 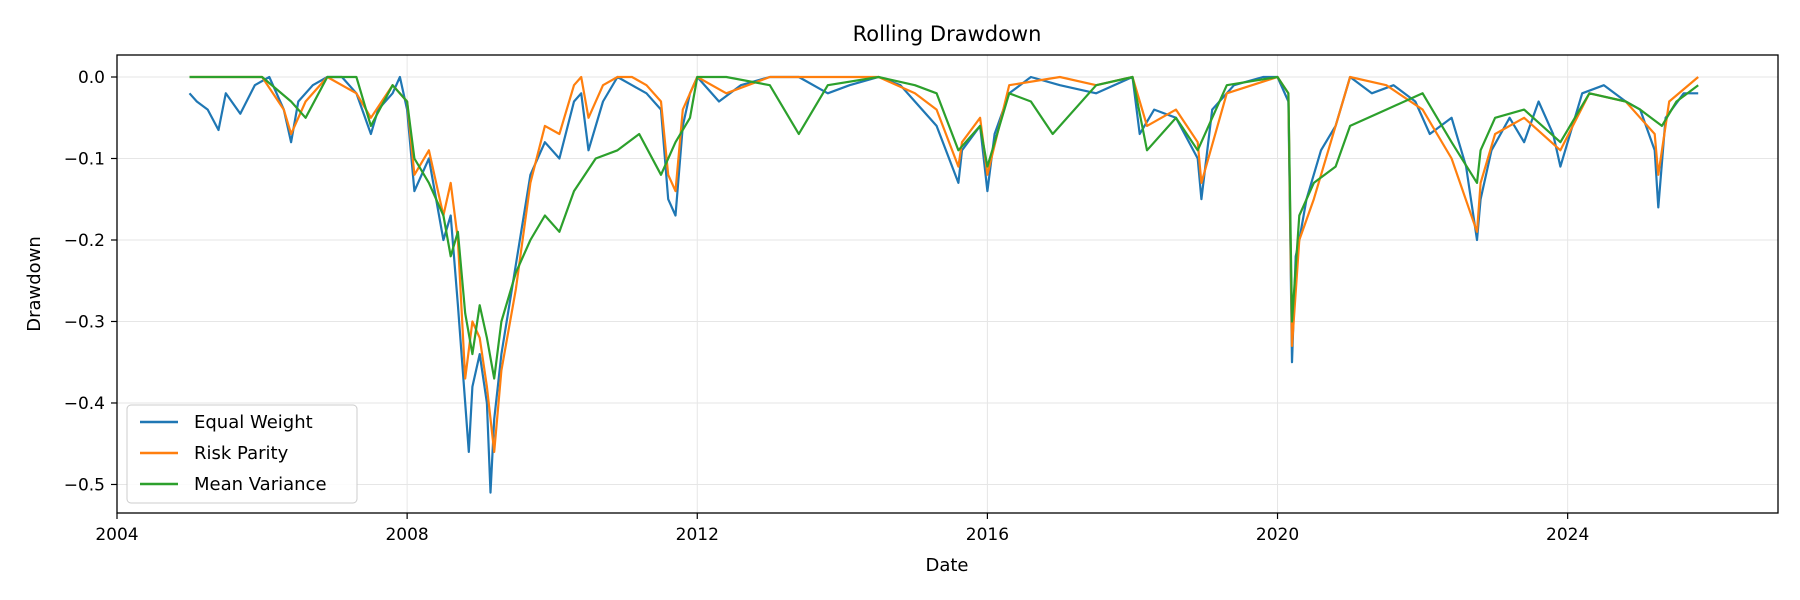 What do you see at coordinates (1567, 535) in the screenshot?
I see `x-tick-label: 2024` at bounding box center [1567, 535].